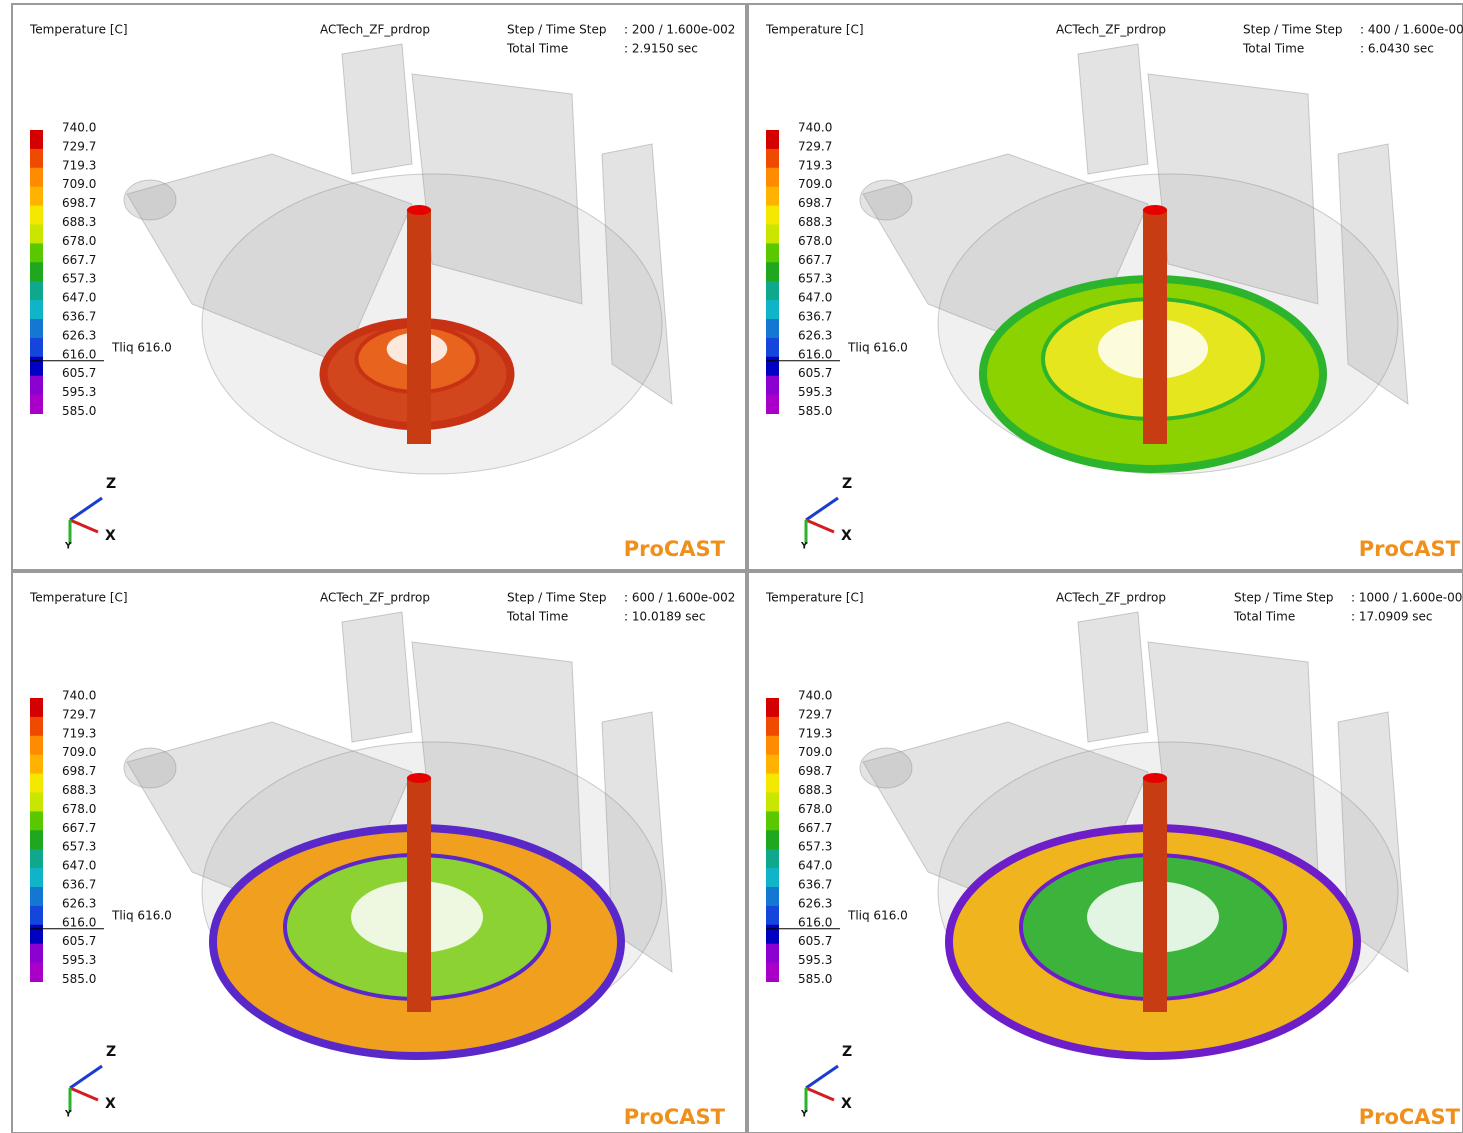  What do you see at coordinates (815, 354) in the screenshot?
I see `legend-label: 616.0` at bounding box center [815, 354].